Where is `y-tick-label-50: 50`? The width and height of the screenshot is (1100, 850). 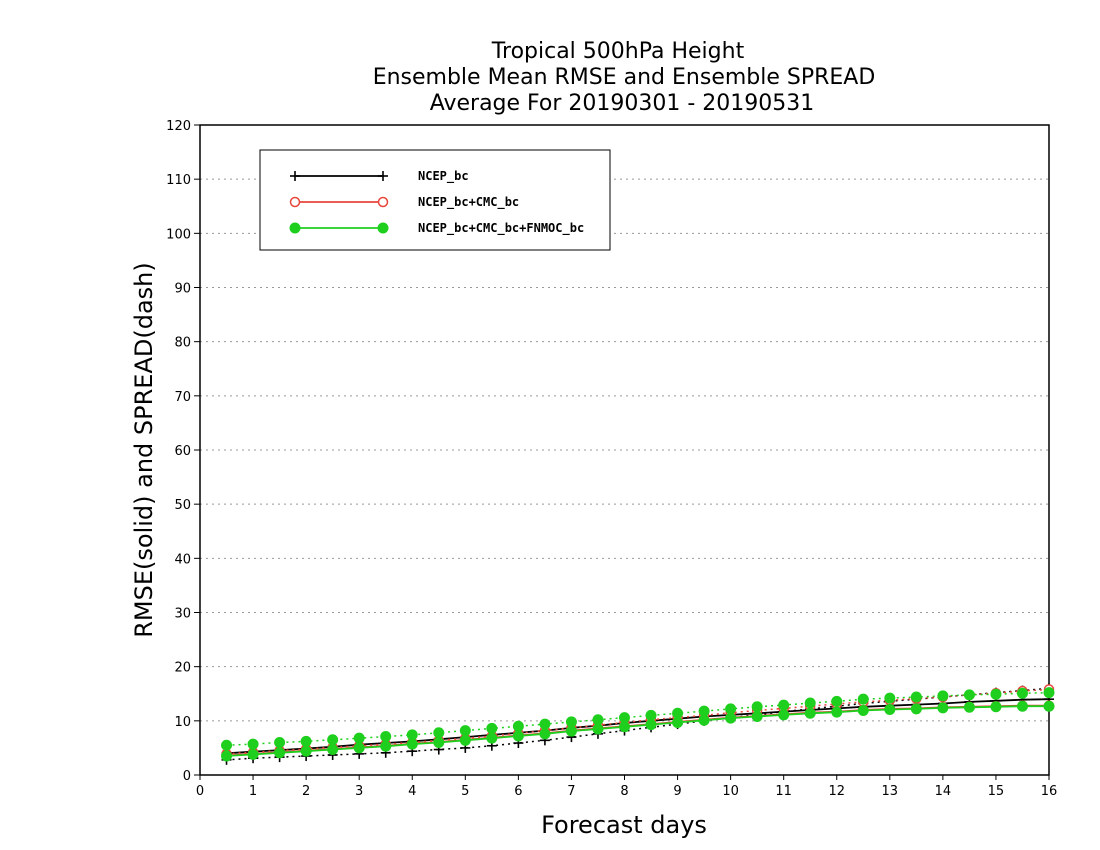
y-tick-label-50: 50 is located at coordinates (182, 505).